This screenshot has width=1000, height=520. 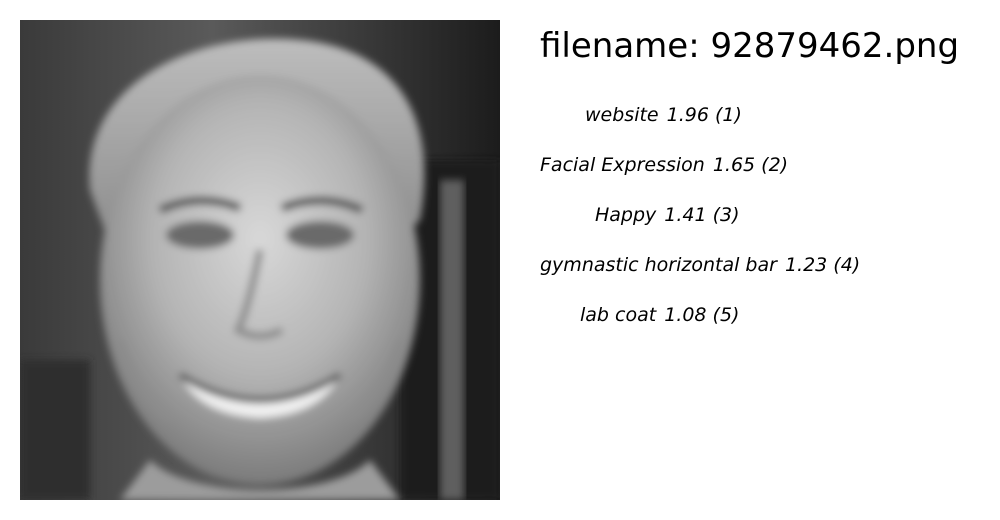 I want to click on list-item: Facial Expression 1.65 (2), so click(x=760, y=175).